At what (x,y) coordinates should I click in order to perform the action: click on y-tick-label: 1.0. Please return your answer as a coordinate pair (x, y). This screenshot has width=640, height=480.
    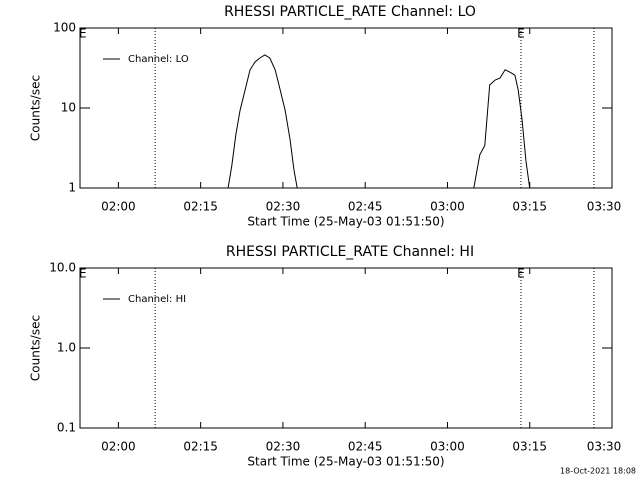
    Looking at the image, I should click on (66, 348).